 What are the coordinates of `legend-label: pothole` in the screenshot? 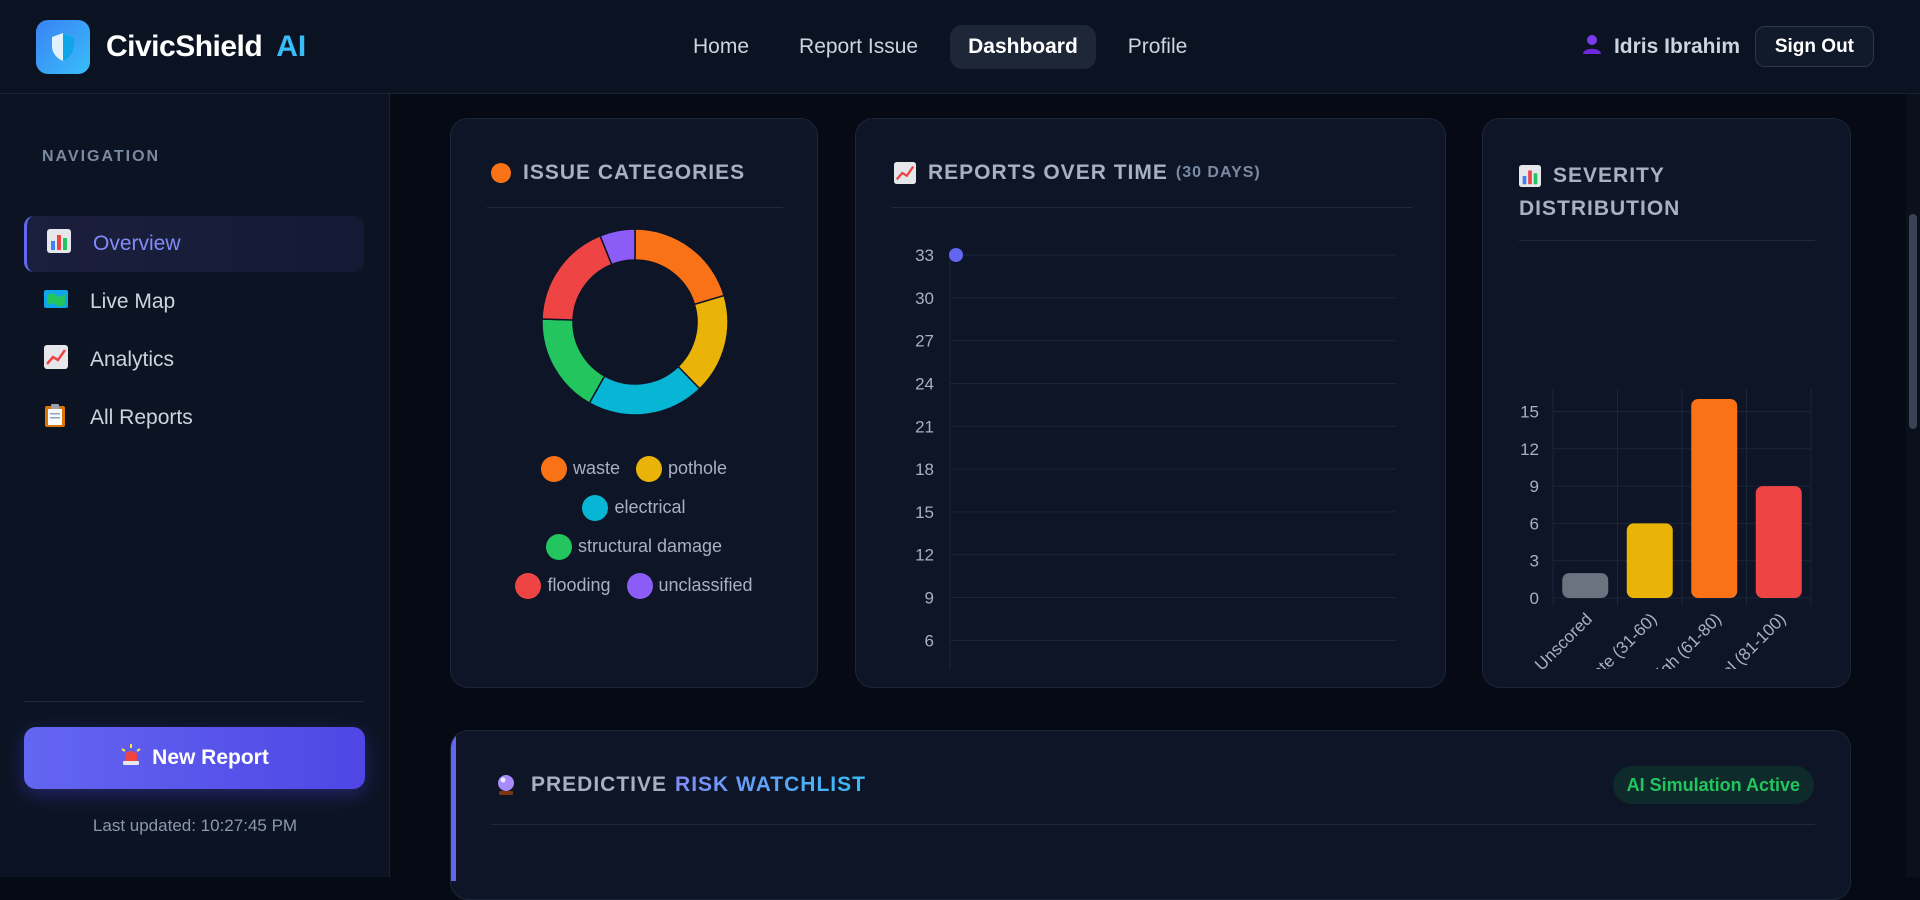 It's located at (697, 468).